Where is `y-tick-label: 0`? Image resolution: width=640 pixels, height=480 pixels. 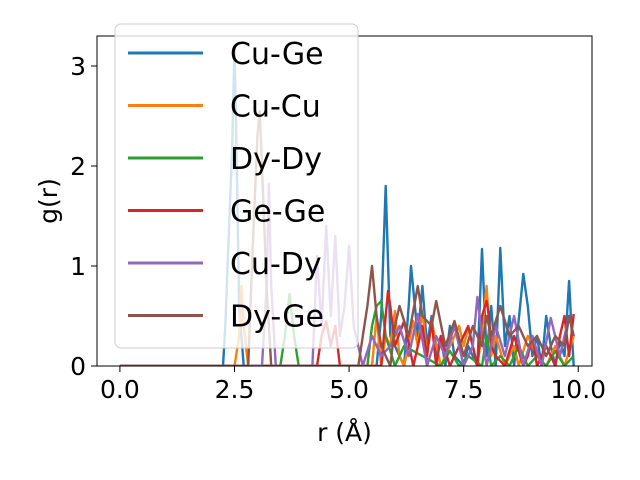
y-tick-label: 0 is located at coordinates (78, 366).